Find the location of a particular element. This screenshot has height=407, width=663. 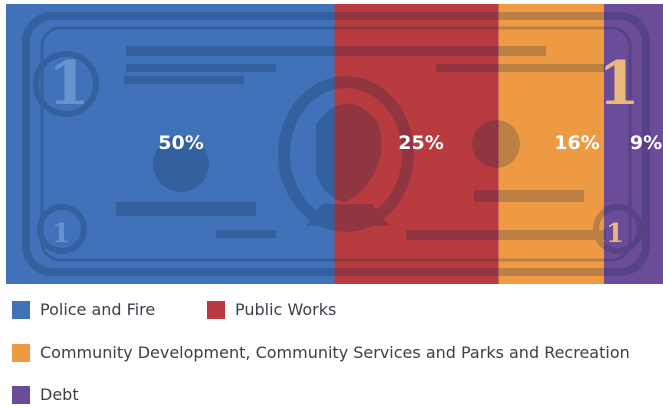

legend-item-debt: Debt is located at coordinates (45, 394).